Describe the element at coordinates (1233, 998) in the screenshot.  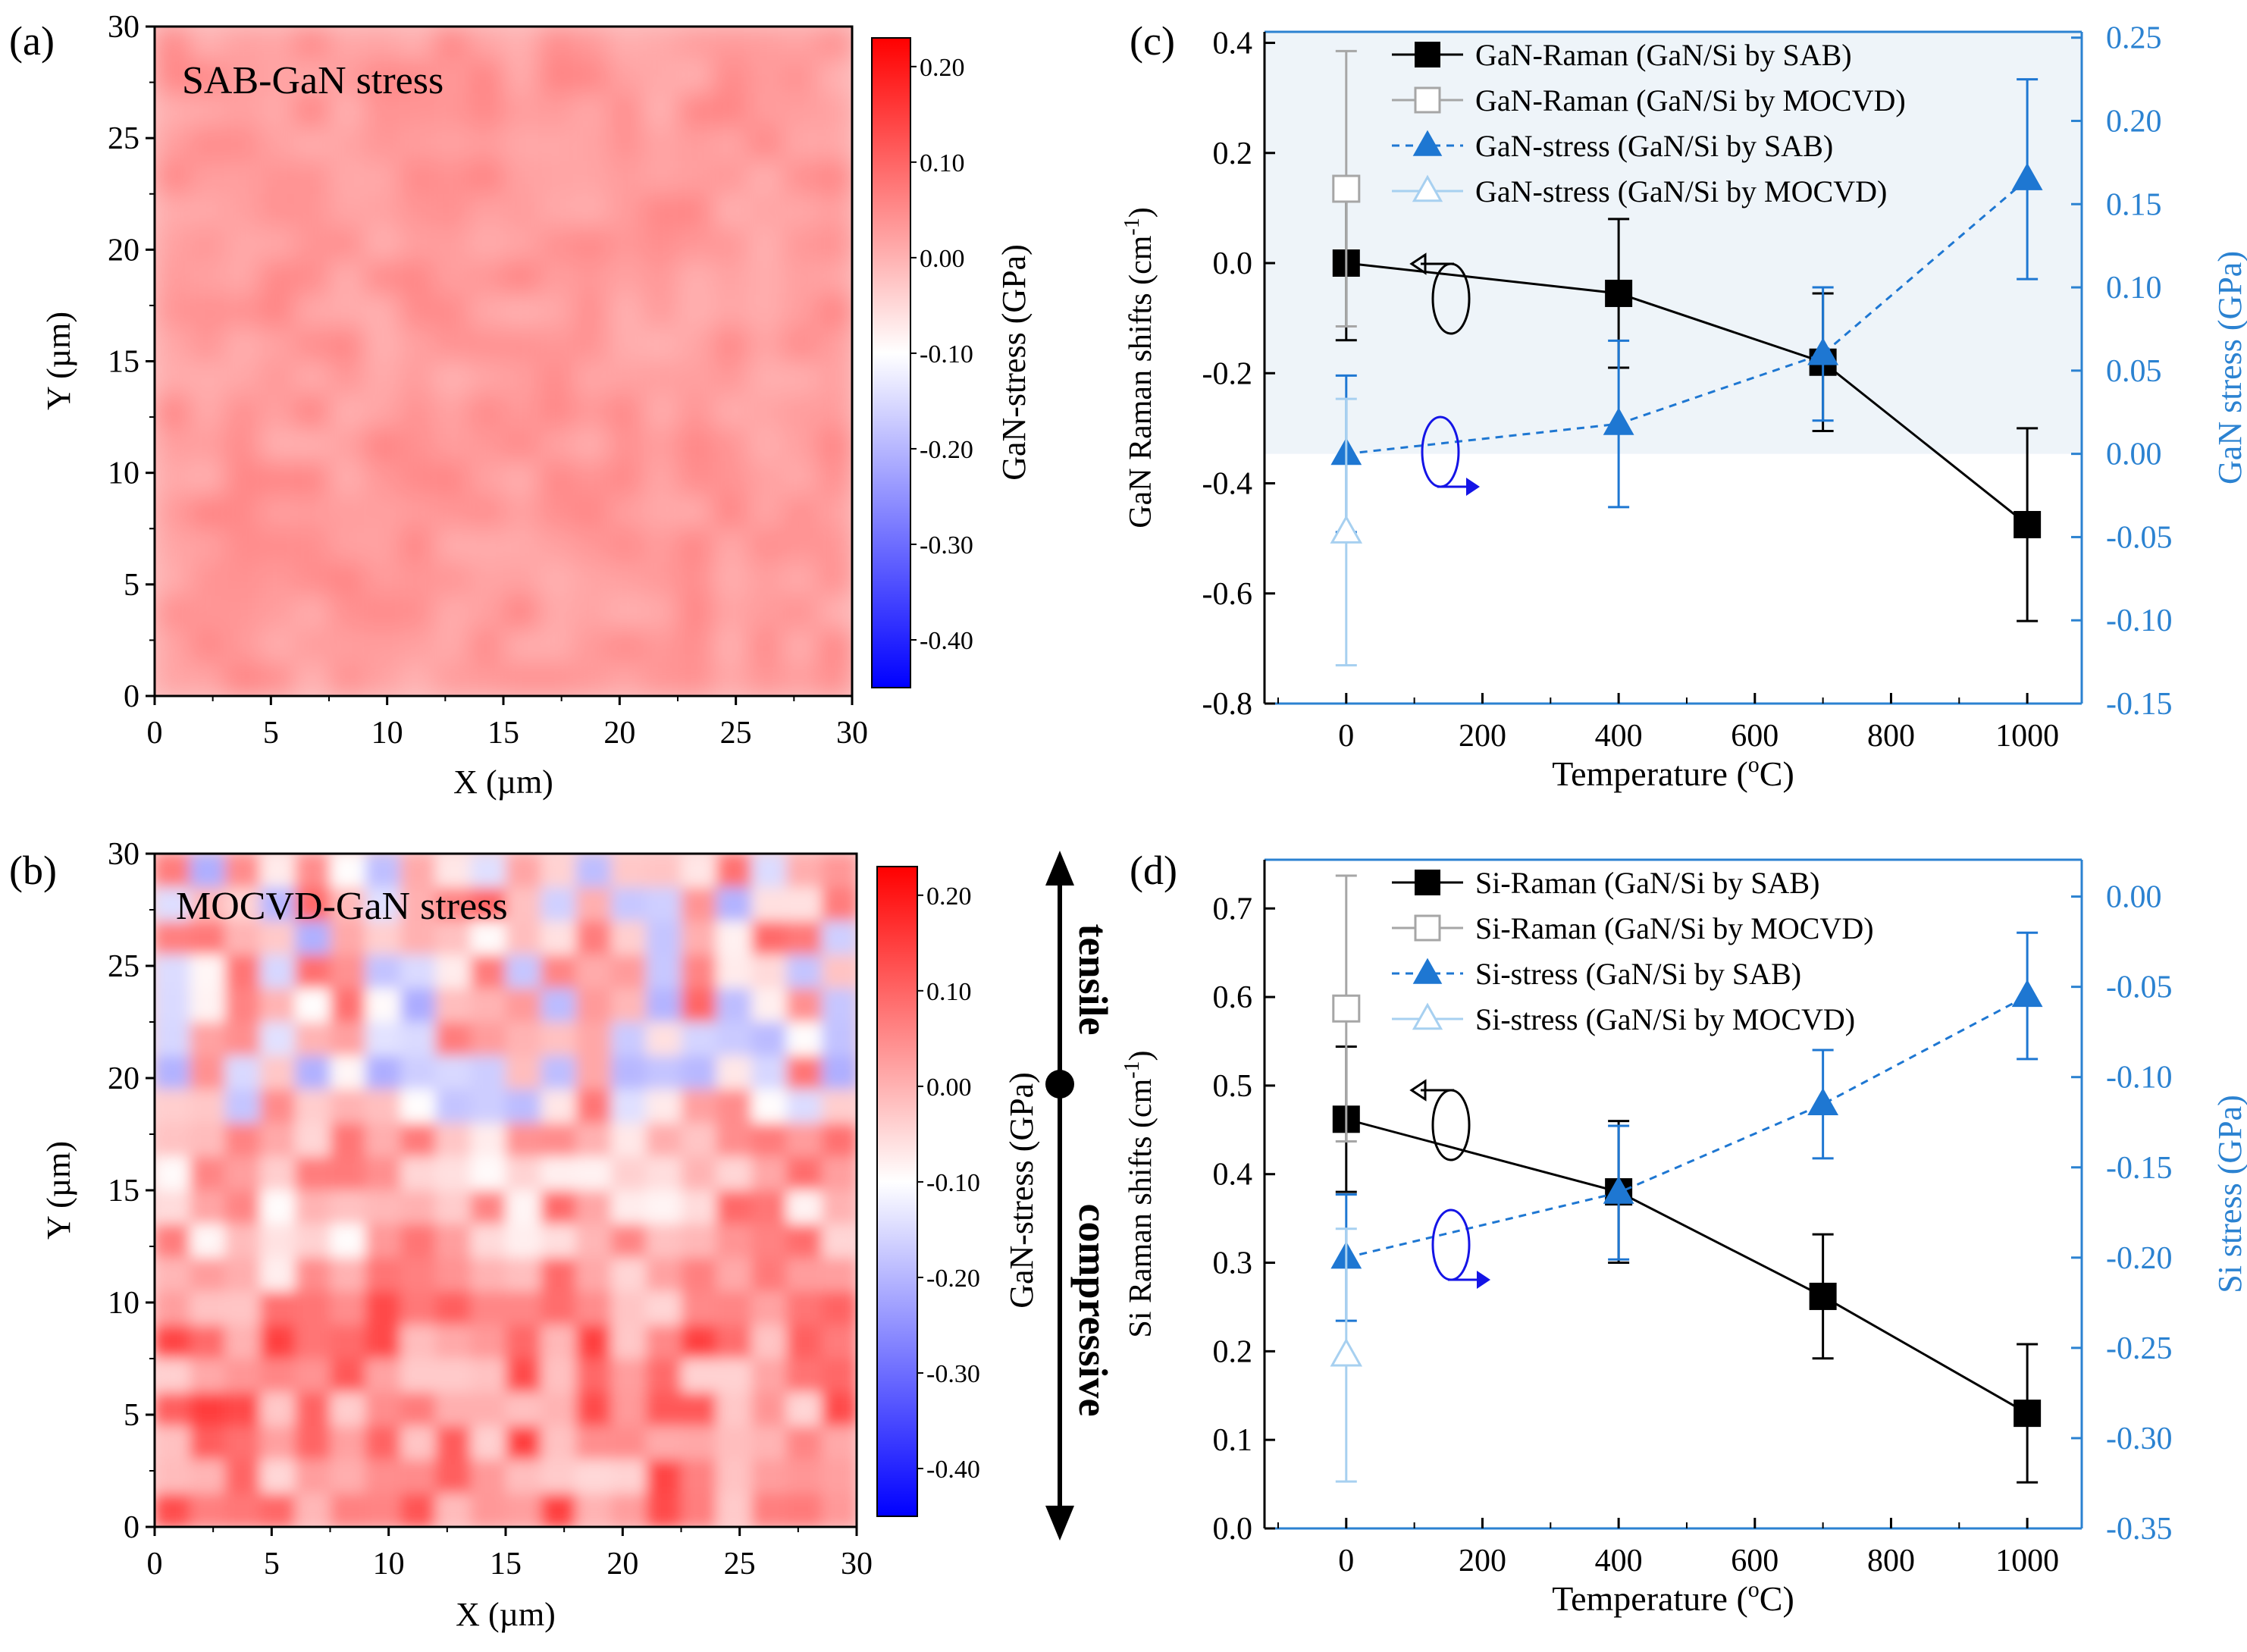
I see `y-tick-label: 0.6` at that location.